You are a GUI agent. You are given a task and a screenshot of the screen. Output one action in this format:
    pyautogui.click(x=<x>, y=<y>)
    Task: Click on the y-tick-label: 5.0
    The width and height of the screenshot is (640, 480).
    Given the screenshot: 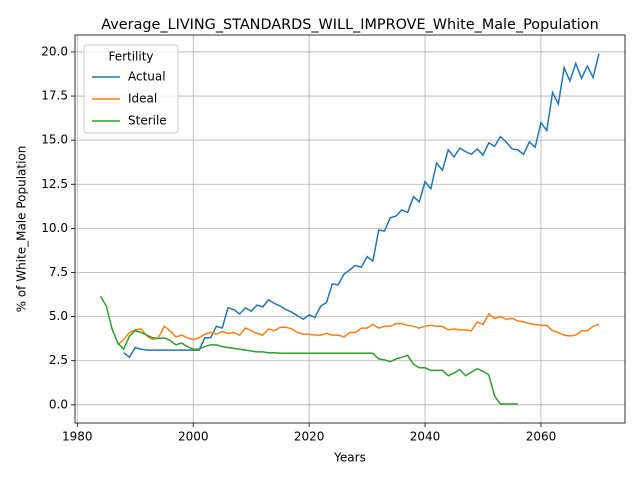 What is the action you would take?
    pyautogui.click(x=58, y=316)
    